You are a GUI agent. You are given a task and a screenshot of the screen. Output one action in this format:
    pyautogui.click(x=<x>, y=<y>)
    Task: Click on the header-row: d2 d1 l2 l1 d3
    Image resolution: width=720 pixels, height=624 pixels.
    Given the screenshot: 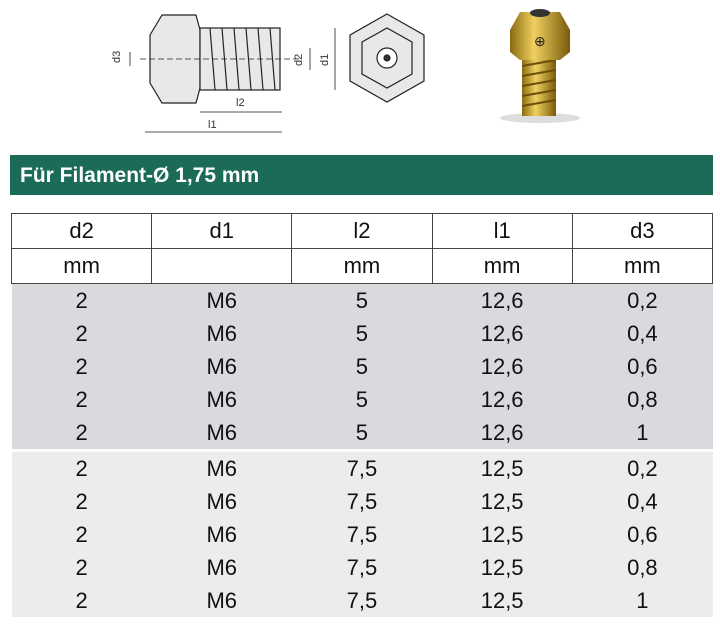 What is the action you would take?
    pyautogui.click(x=362, y=231)
    